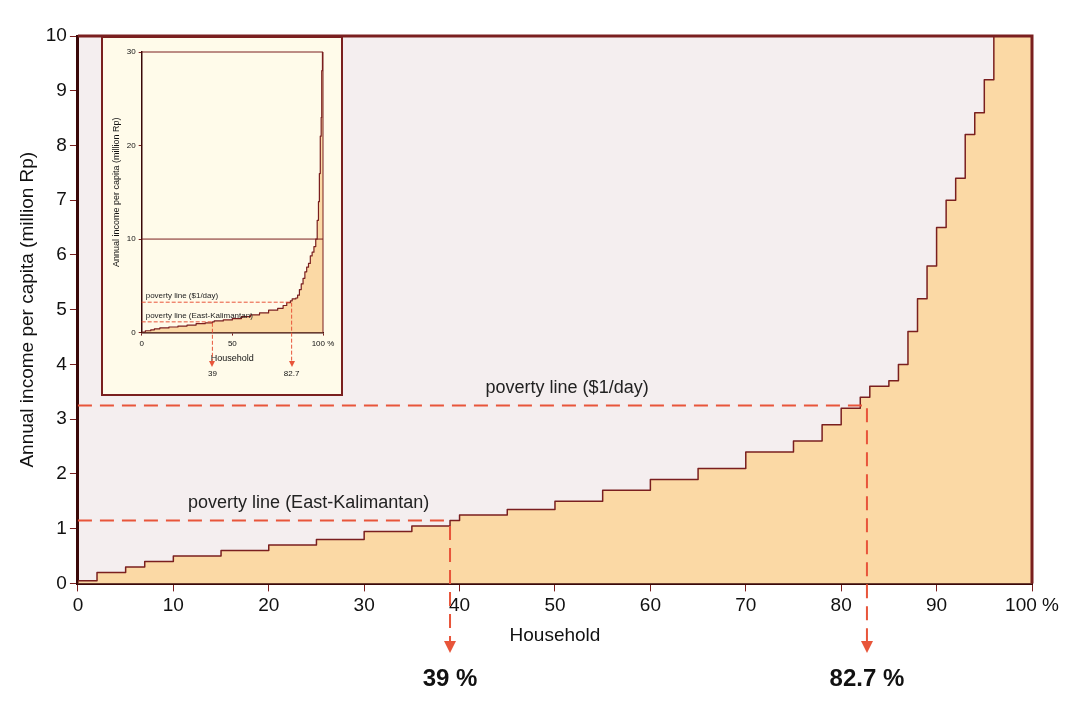 The height and width of the screenshot is (711, 1076). What do you see at coordinates (212, 373) in the screenshot?
I see `ref-line-label: 39` at bounding box center [212, 373].